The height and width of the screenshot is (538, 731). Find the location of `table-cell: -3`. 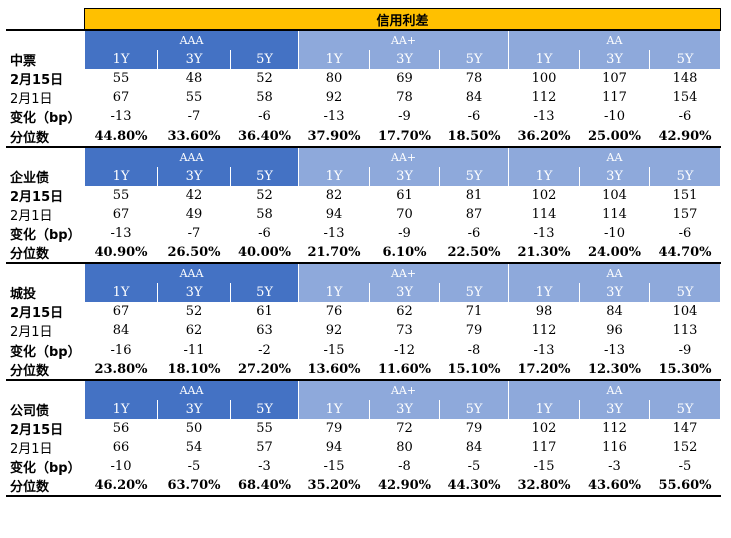

table-cell: -3 is located at coordinates (264, 467).